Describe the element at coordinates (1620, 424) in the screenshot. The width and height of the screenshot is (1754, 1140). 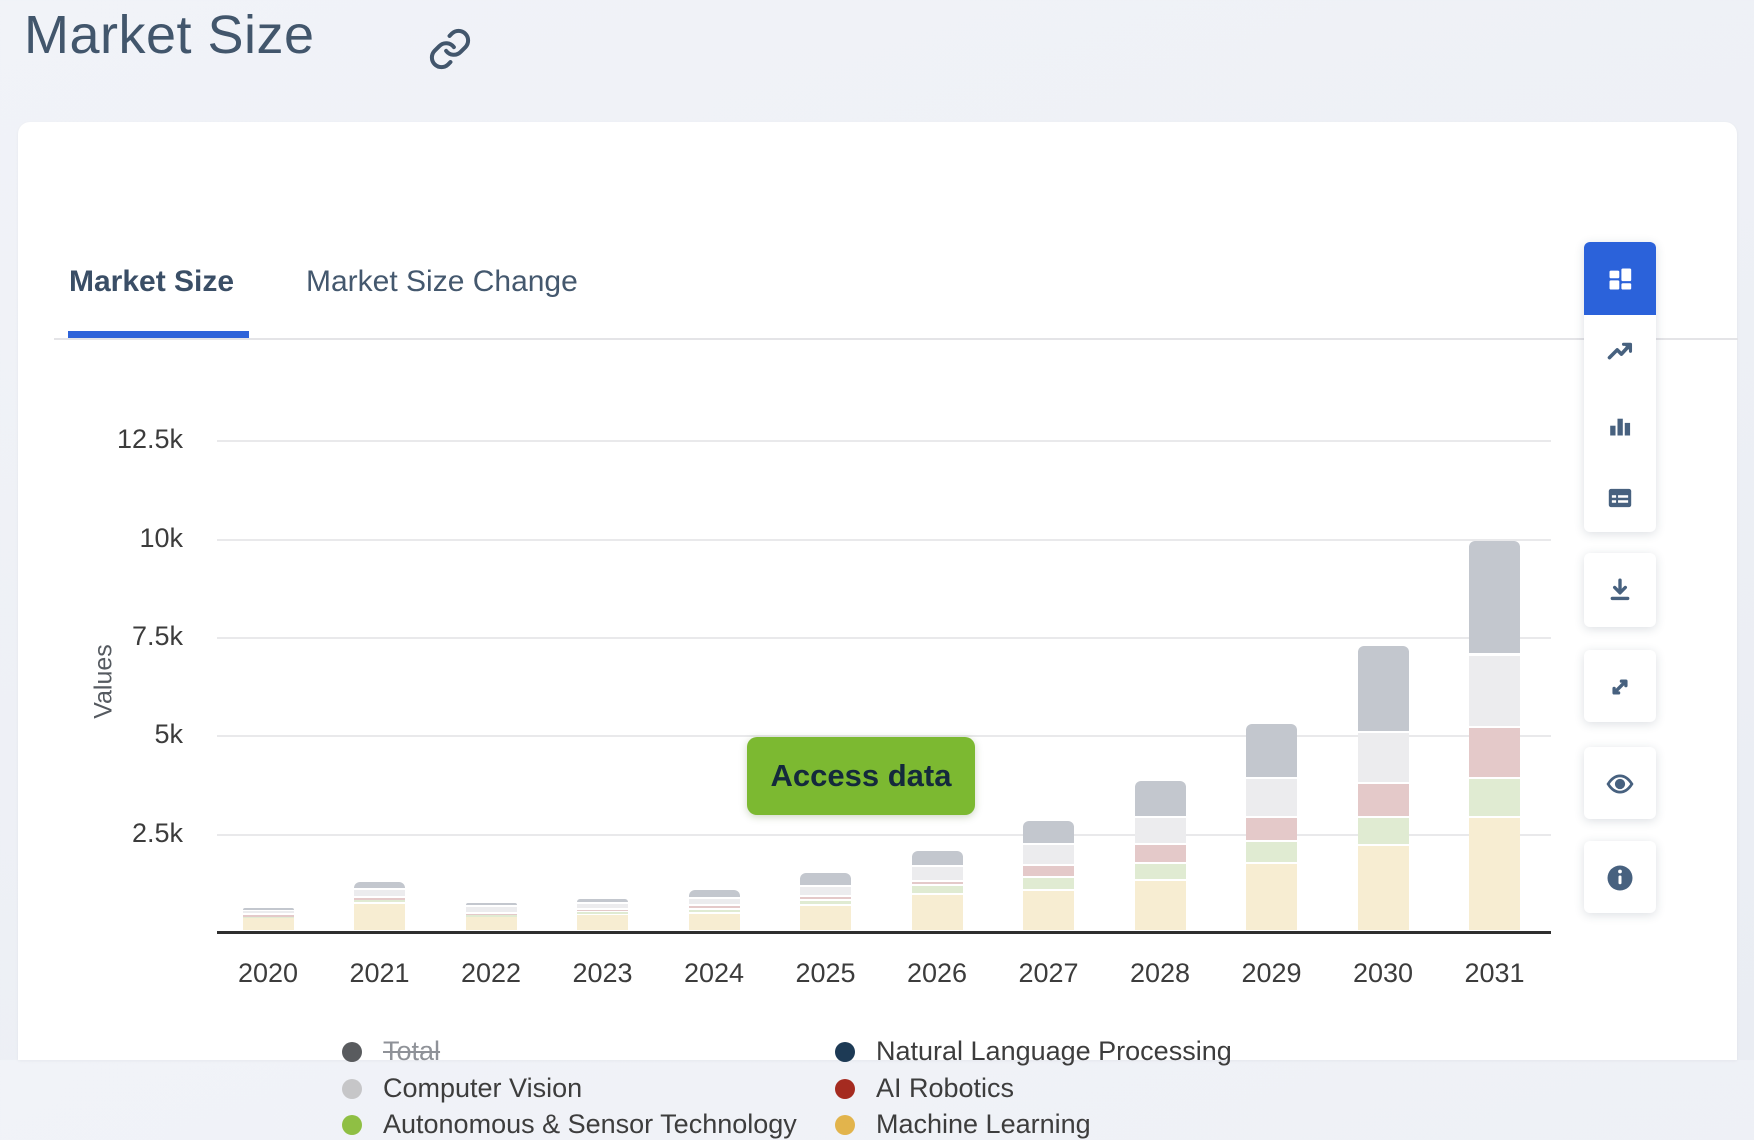
I see `column-chart-button` at that location.